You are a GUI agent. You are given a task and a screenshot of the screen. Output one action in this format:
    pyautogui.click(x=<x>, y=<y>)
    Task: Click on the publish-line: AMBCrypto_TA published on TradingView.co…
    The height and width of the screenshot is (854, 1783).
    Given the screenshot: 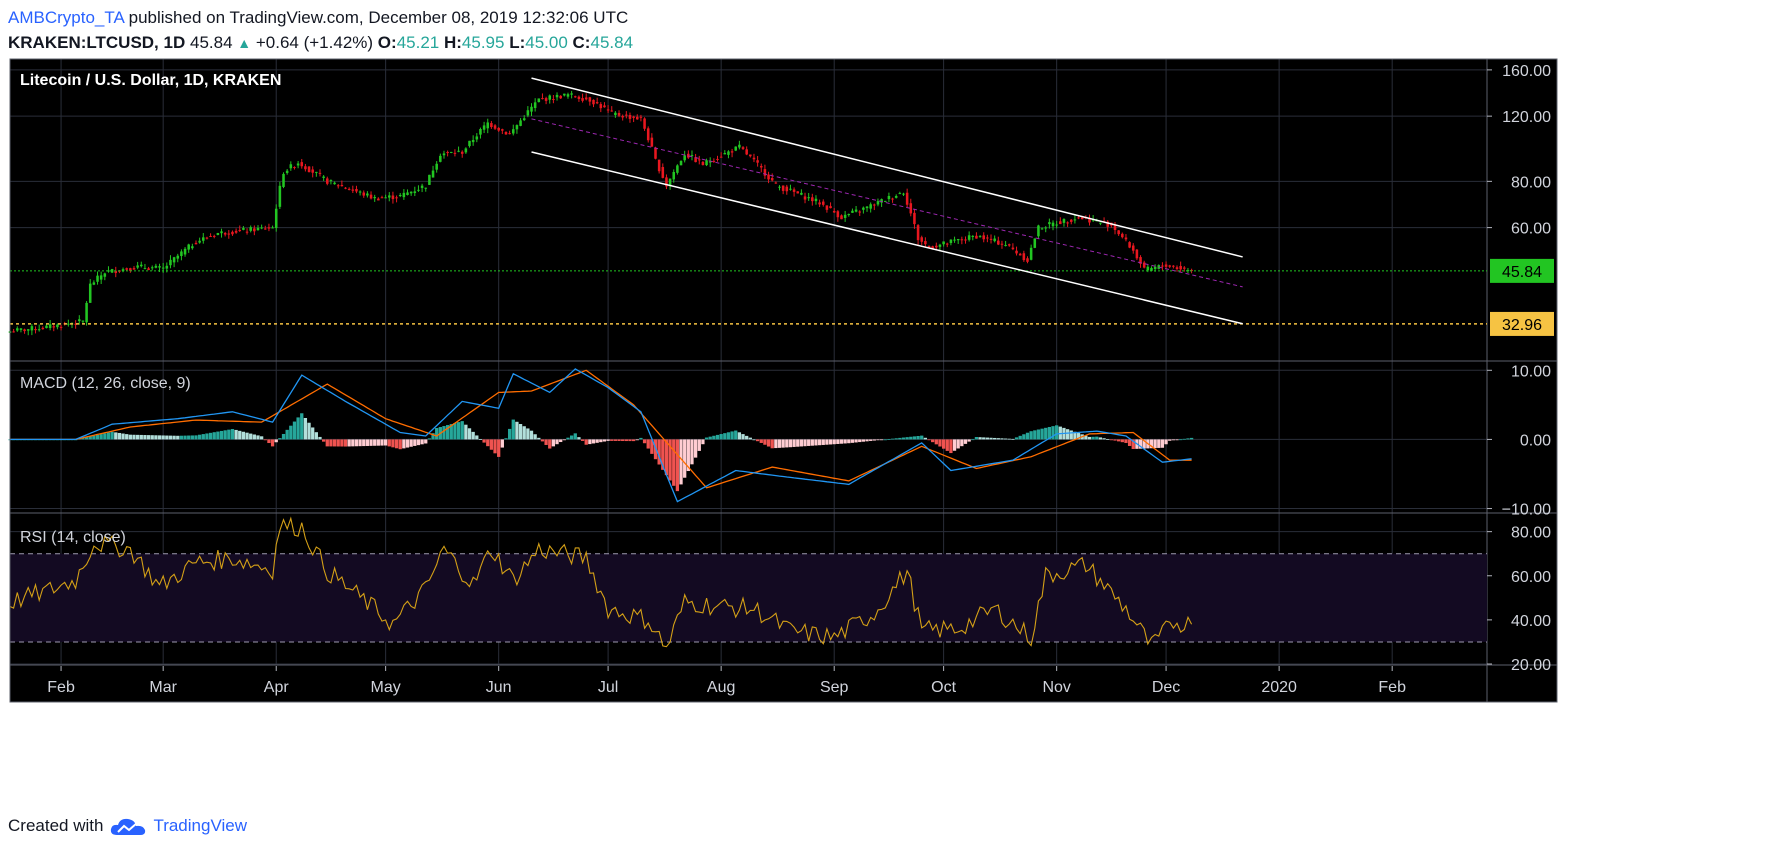 What is the action you would take?
    pyautogui.click(x=318, y=18)
    